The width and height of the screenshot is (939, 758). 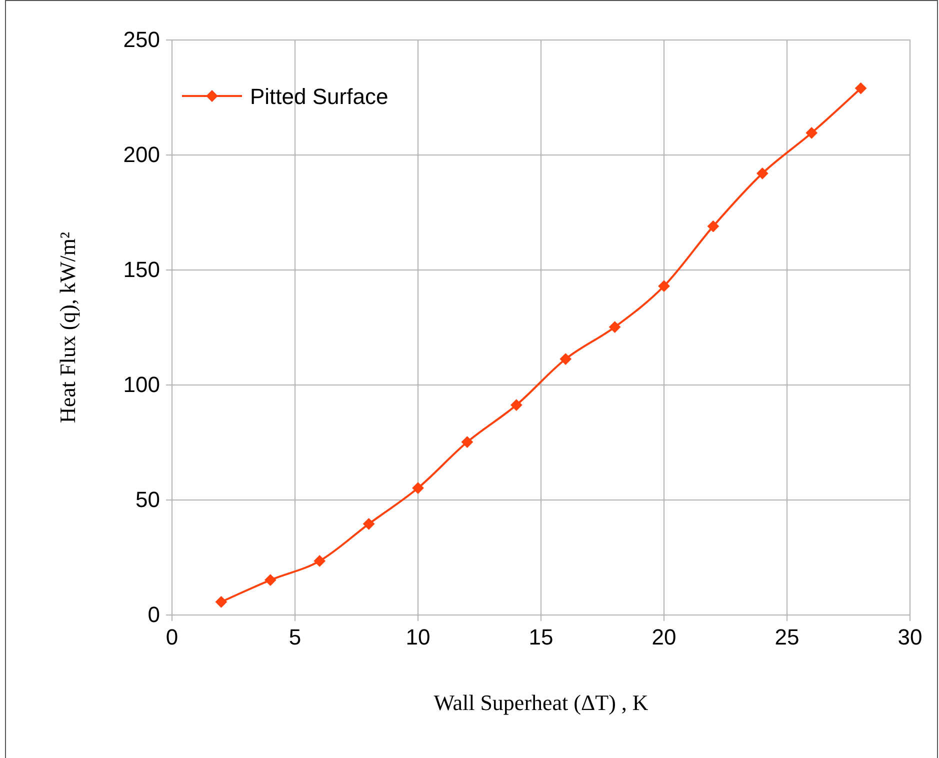 What do you see at coordinates (148, 499) in the screenshot?
I see `y-tick-label: 50` at bounding box center [148, 499].